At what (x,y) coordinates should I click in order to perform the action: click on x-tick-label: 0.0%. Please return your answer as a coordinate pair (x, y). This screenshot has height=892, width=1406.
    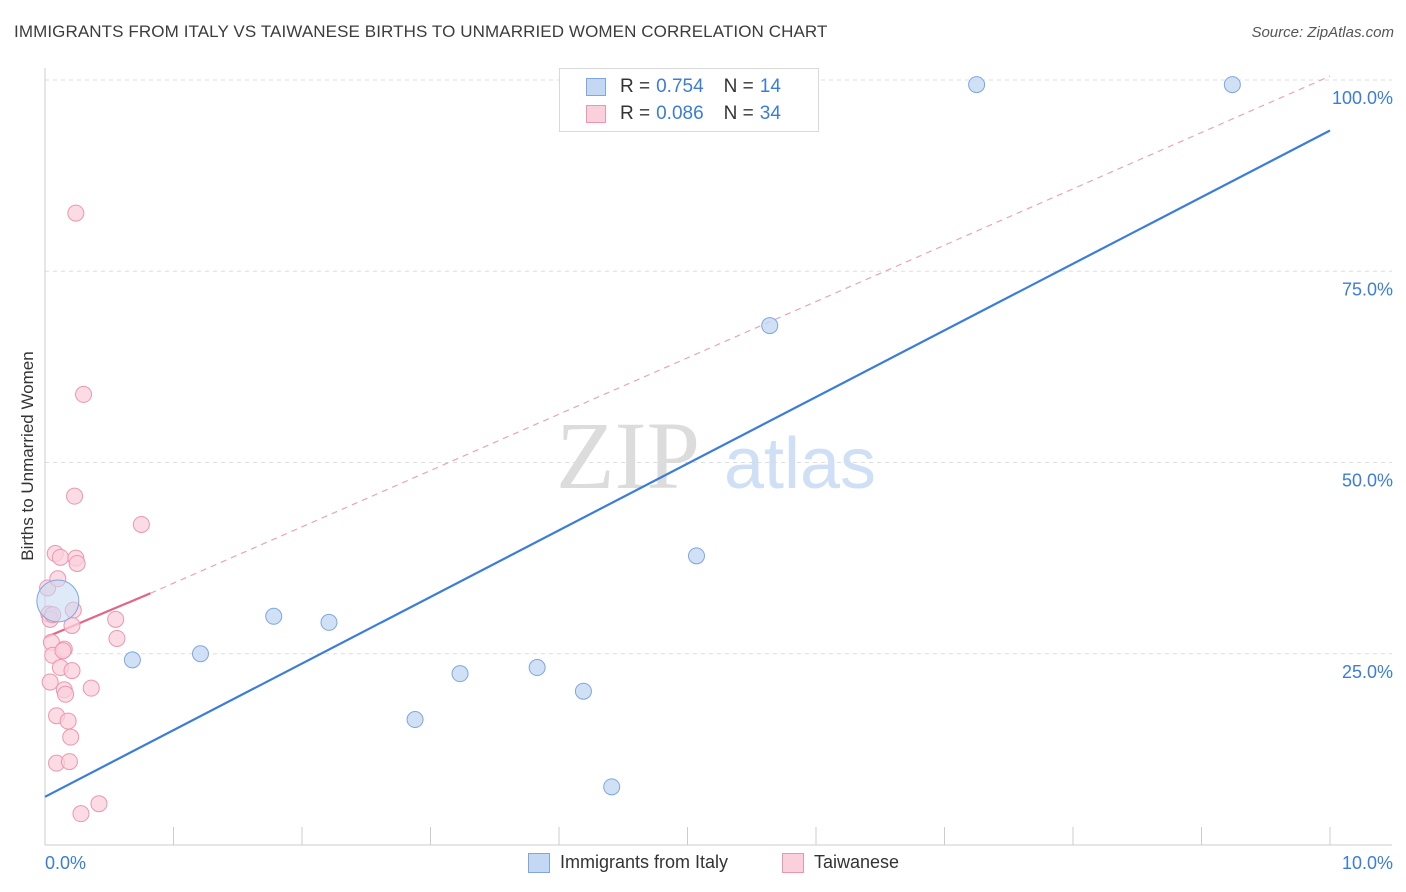
    Looking at the image, I should click on (65, 863).